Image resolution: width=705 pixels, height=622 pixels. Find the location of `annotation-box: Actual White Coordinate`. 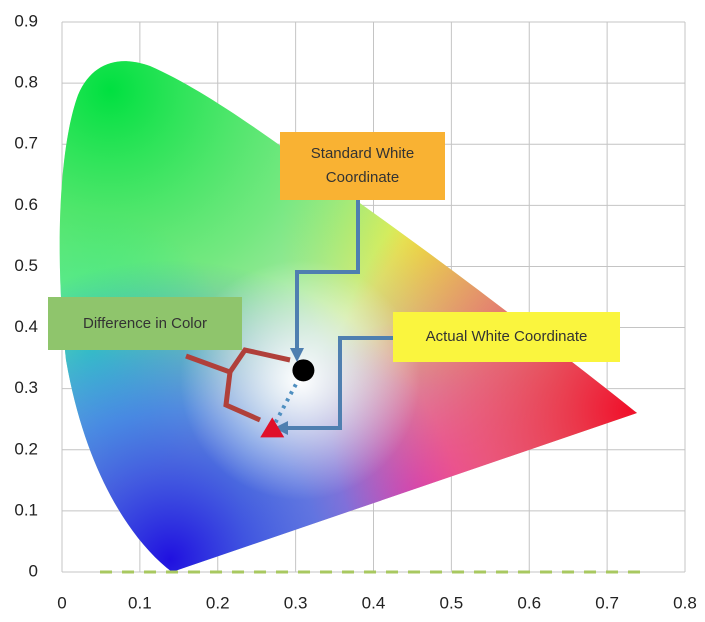

annotation-box: Actual White Coordinate is located at coordinates (506, 337).